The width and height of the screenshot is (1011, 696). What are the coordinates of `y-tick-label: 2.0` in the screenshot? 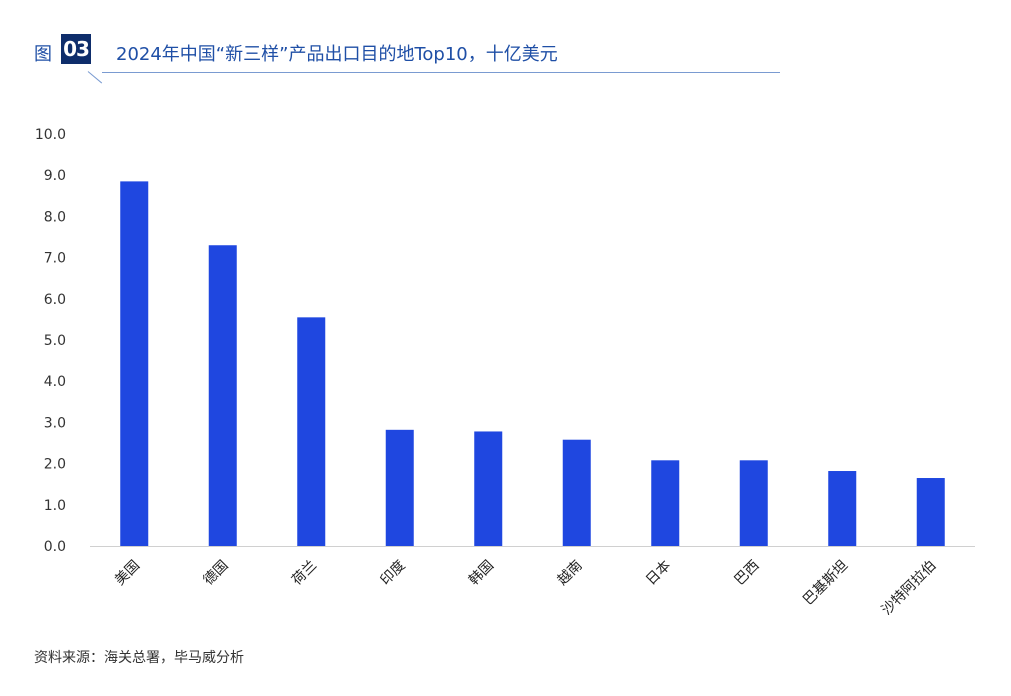 It's located at (55, 465).